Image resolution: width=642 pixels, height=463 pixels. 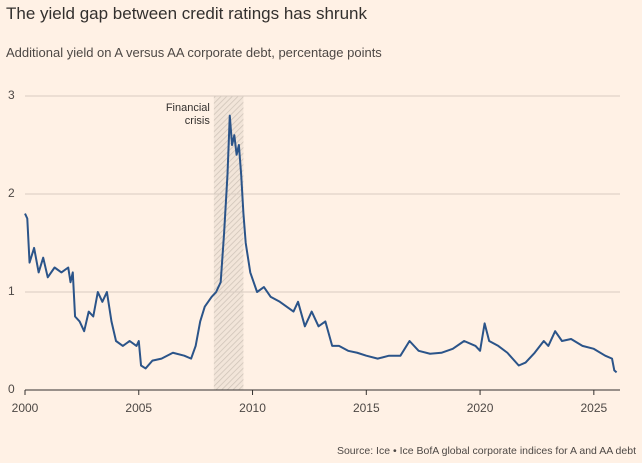 I want to click on x-tick-label: 2020, so click(x=480, y=408).